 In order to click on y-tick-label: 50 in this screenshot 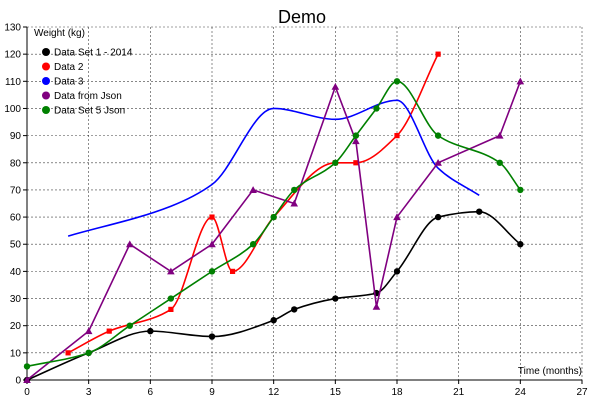, I will do `click(16, 245)`.